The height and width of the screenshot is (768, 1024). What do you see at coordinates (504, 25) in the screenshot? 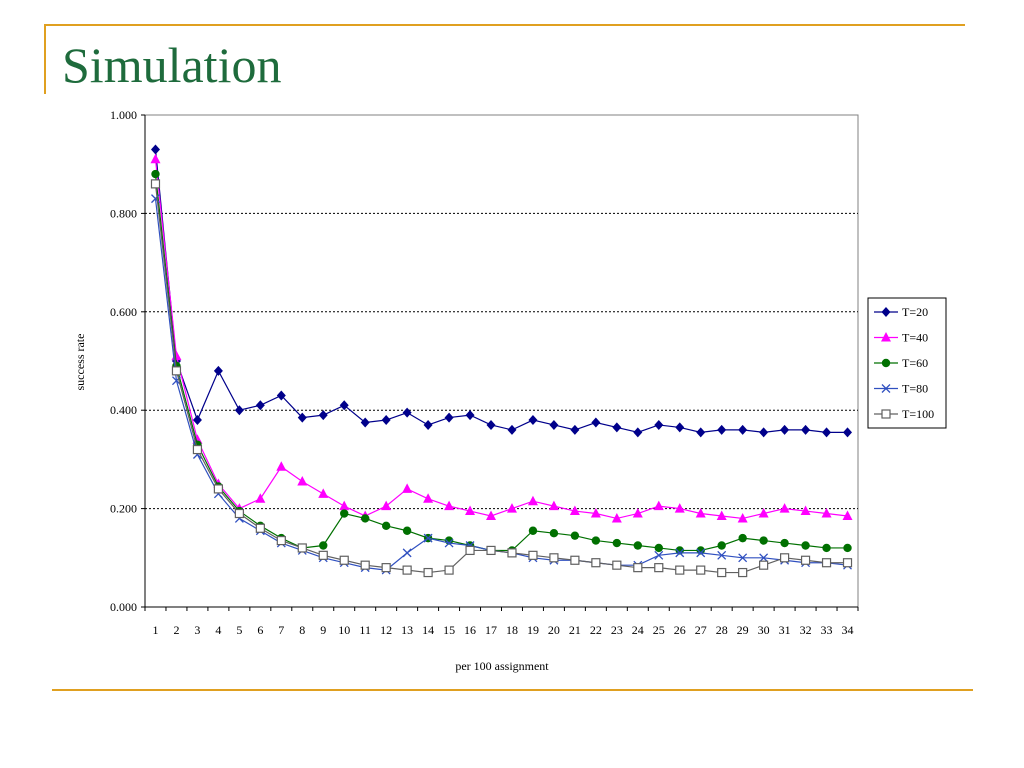
I see `top-rule` at bounding box center [504, 25].